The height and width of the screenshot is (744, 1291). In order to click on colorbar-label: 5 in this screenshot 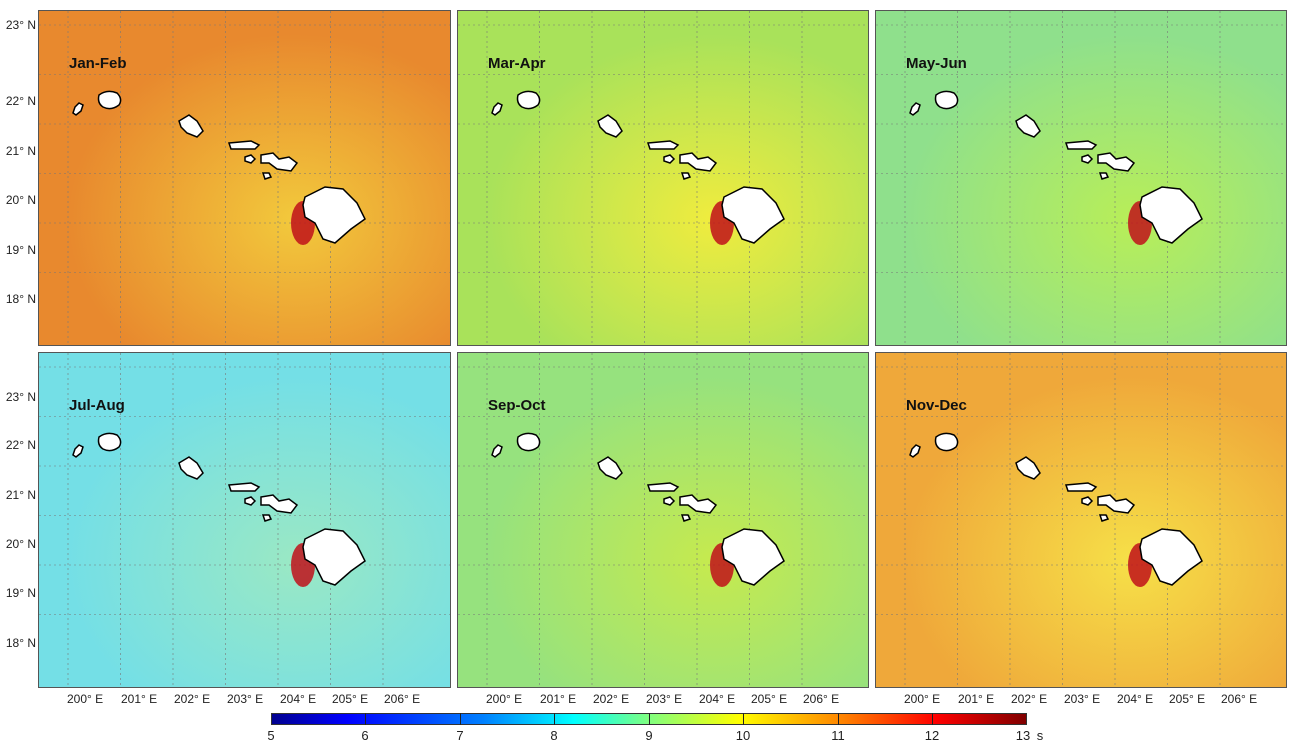, I will do `click(271, 735)`.